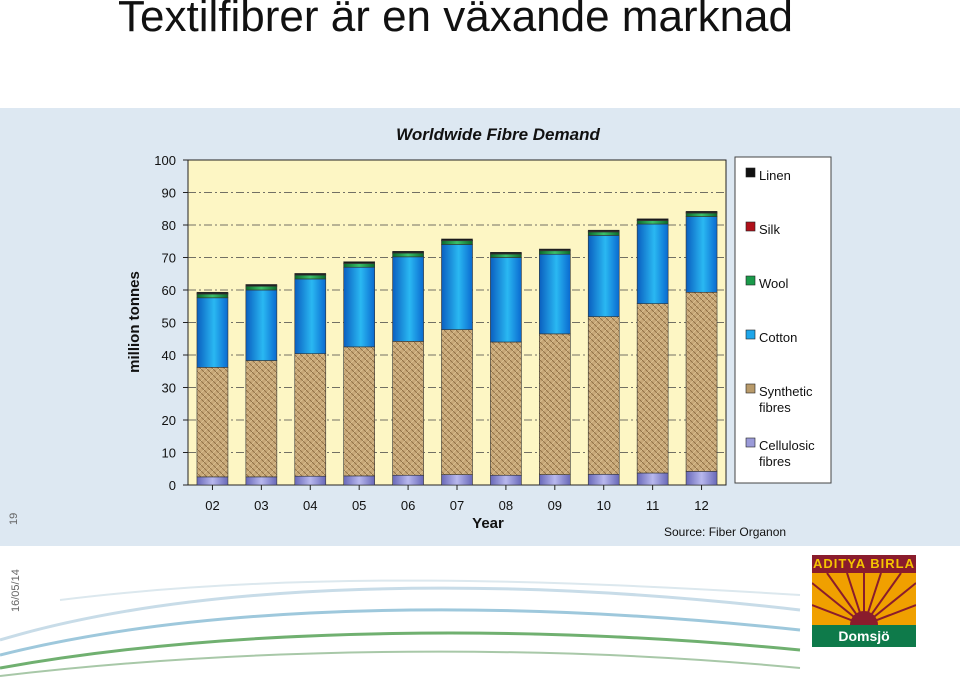  What do you see at coordinates (165, 160) in the screenshot?
I see `y-tick-label: 100` at bounding box center [165, 160].